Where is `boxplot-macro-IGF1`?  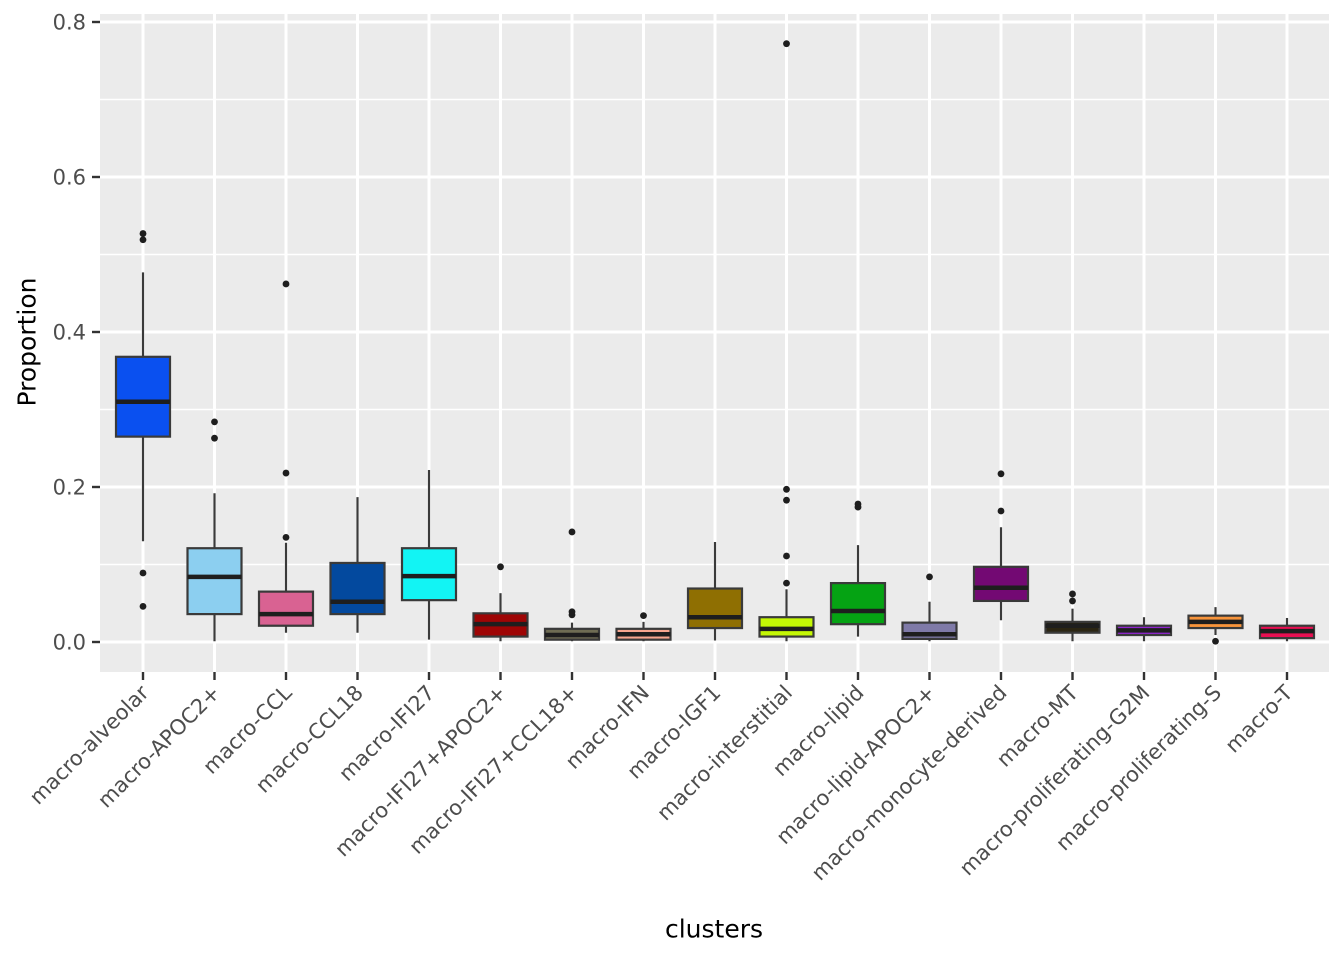
boxplot-macro-IGF1 is located at coordinates (715, 591).